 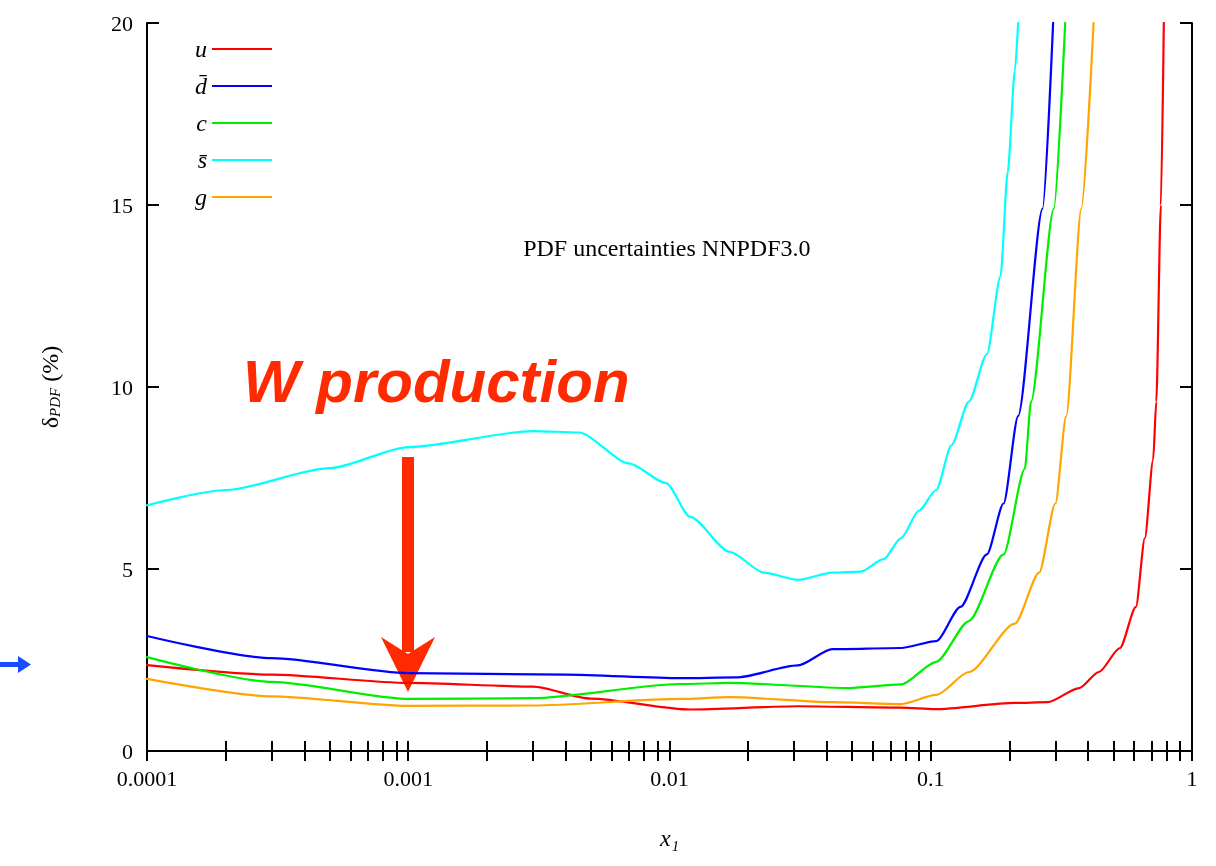 I want to click on y-tick-label: 20, so click(x=122, y=23).